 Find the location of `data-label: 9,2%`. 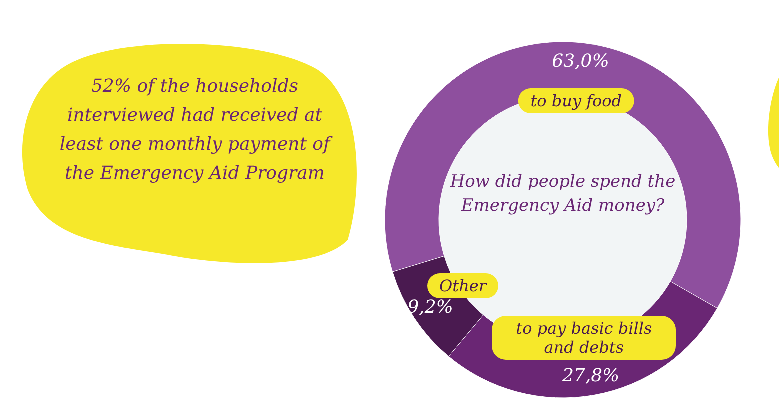

data-label: 9,2% is located at coordinates (431, 307).